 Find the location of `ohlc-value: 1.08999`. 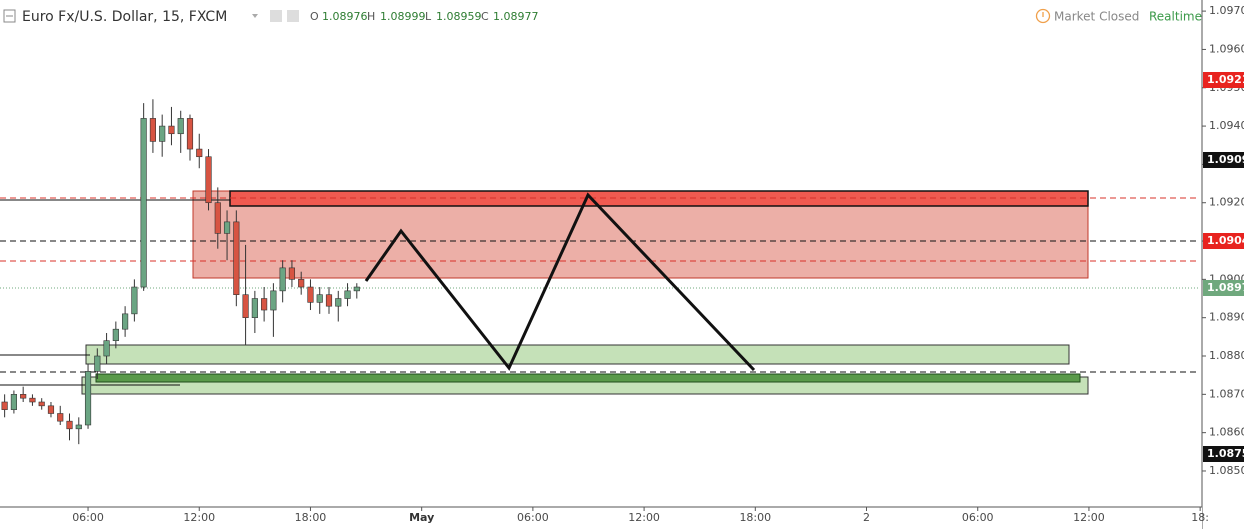

ohlc-value: 1.08999 is located at coordinates (403, 16).